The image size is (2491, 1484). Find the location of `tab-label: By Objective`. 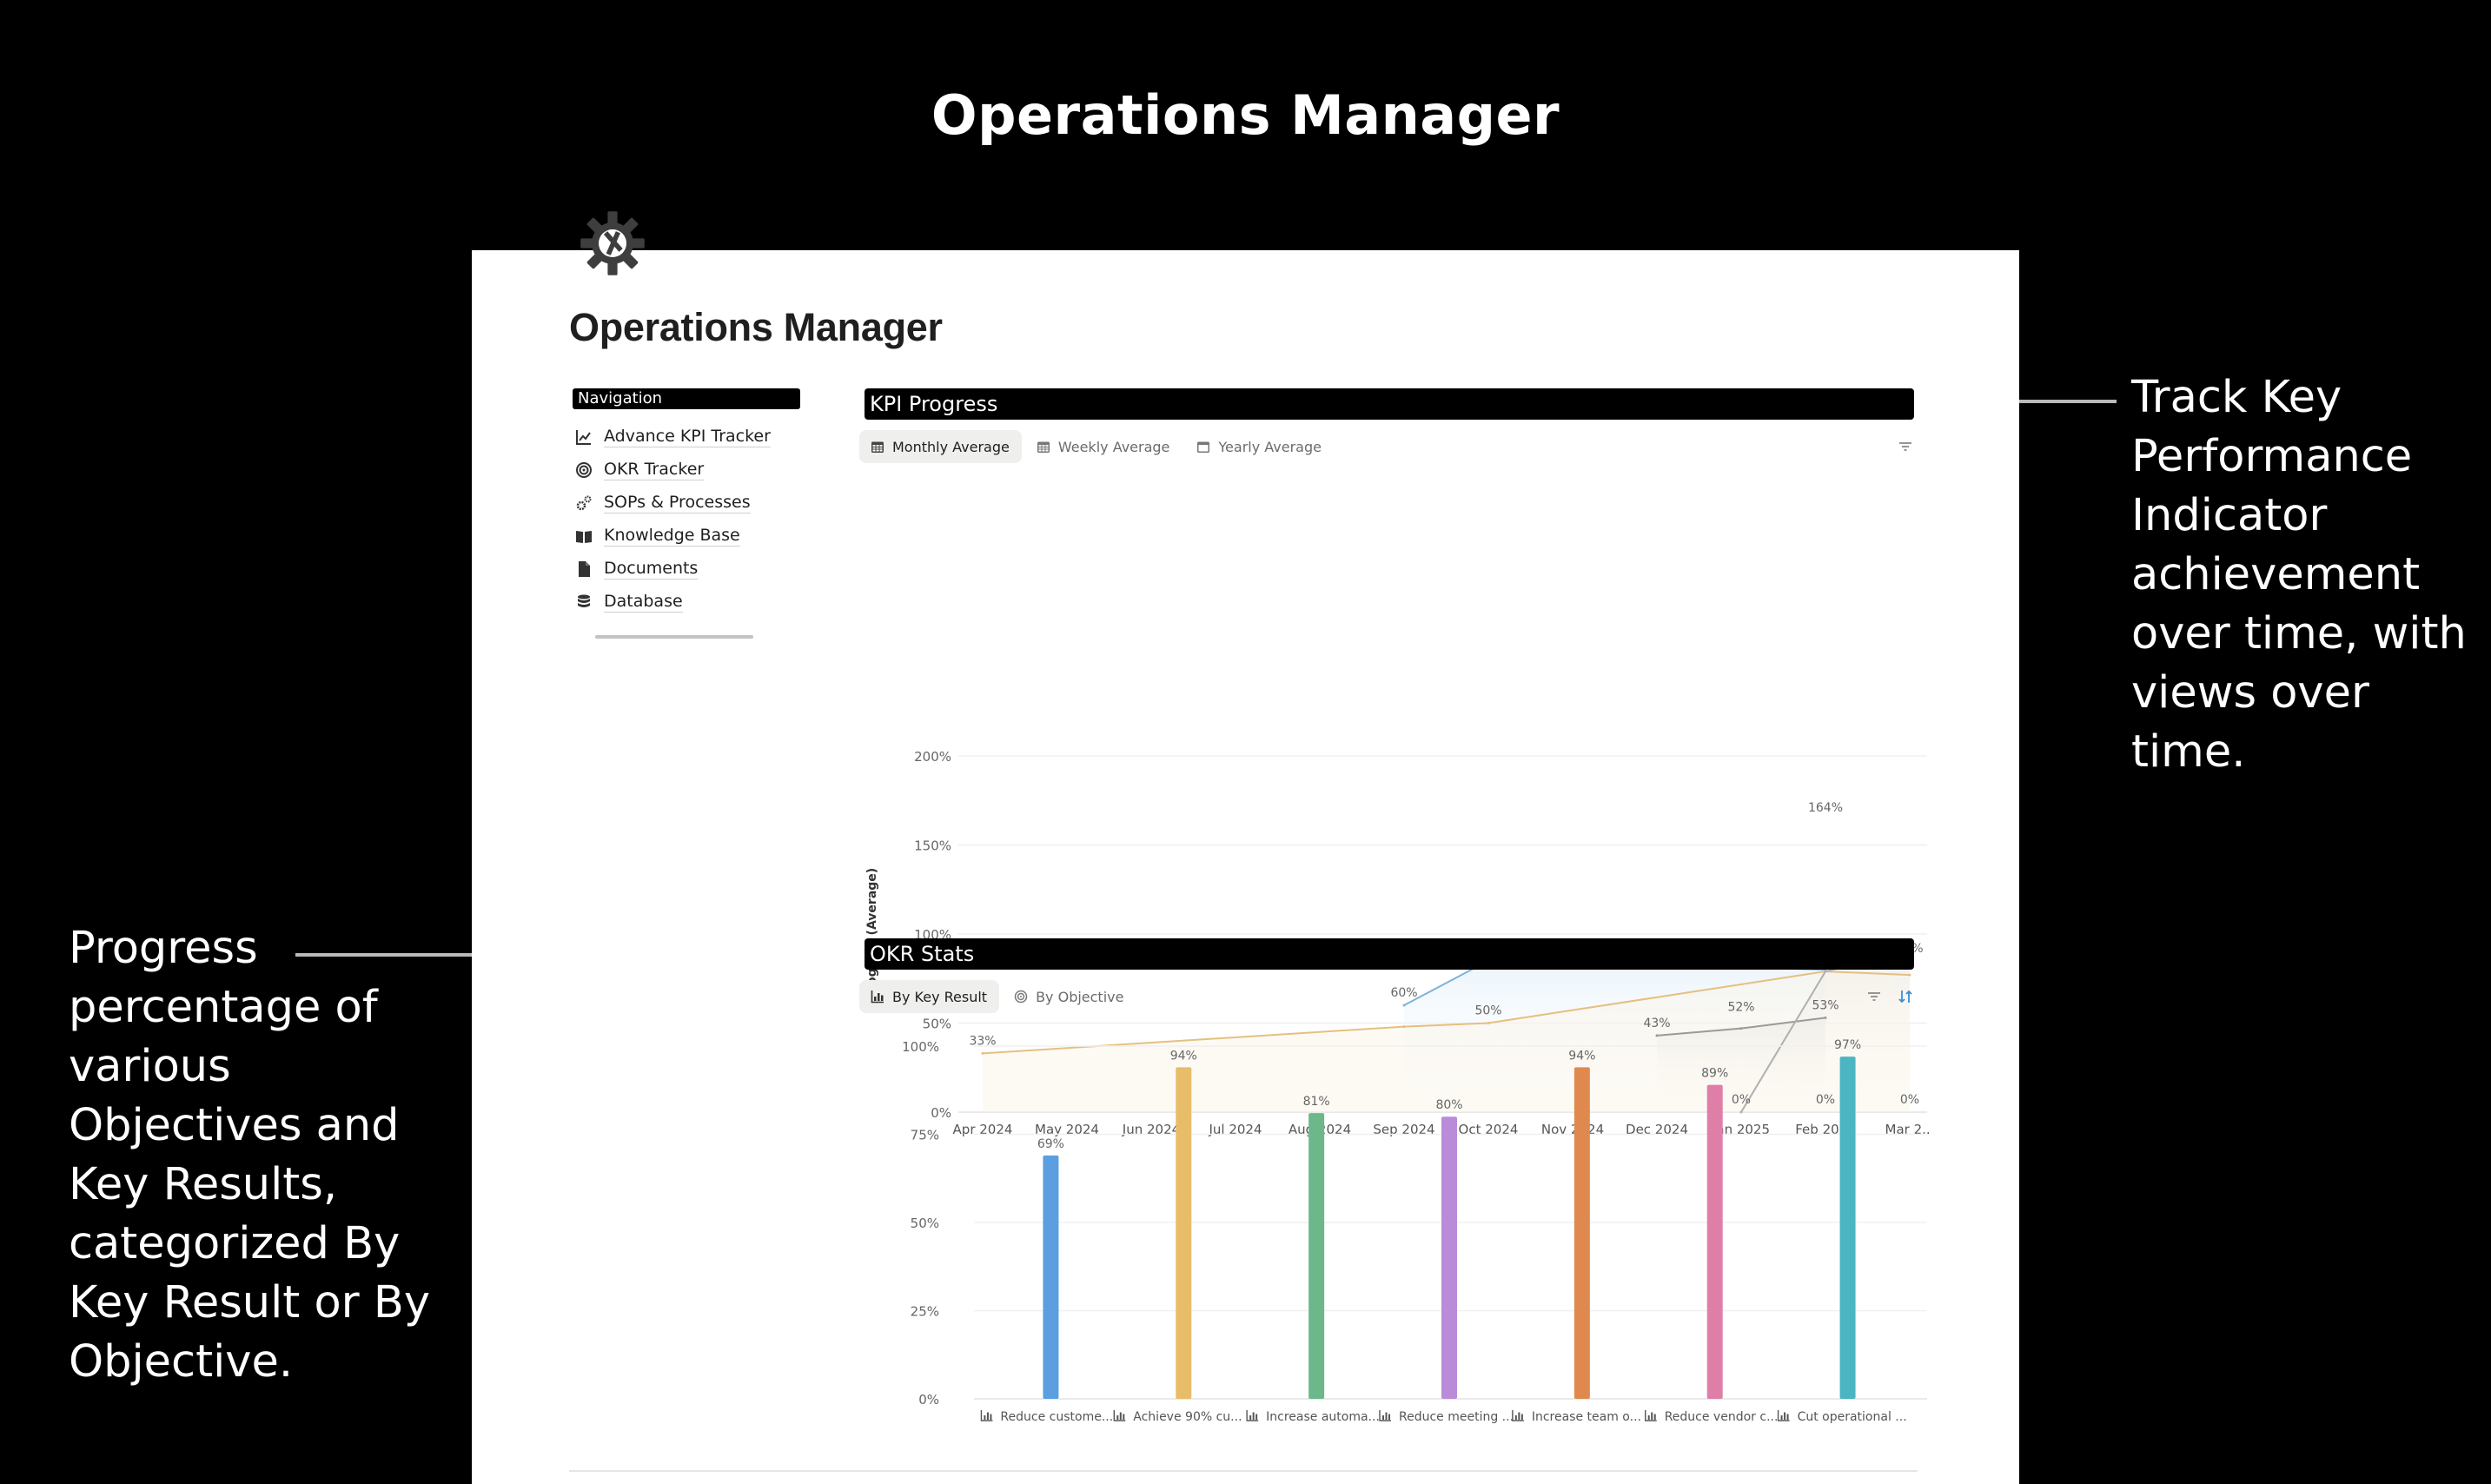

tab-label: By Objective is located at coordinates (1080, 996).